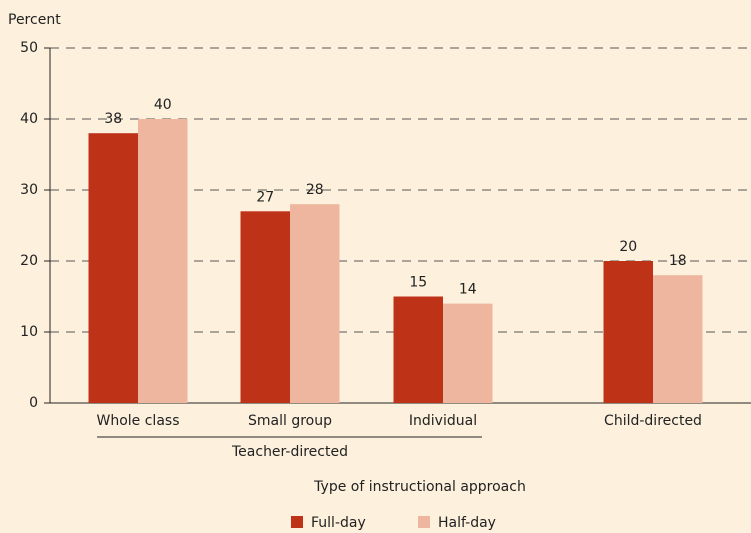 The width and height of the screenshot is (751, 533). Describe the element at coordinates (289, 452) in the screenshot. I see `group-label: Teacher-directed` at that location.